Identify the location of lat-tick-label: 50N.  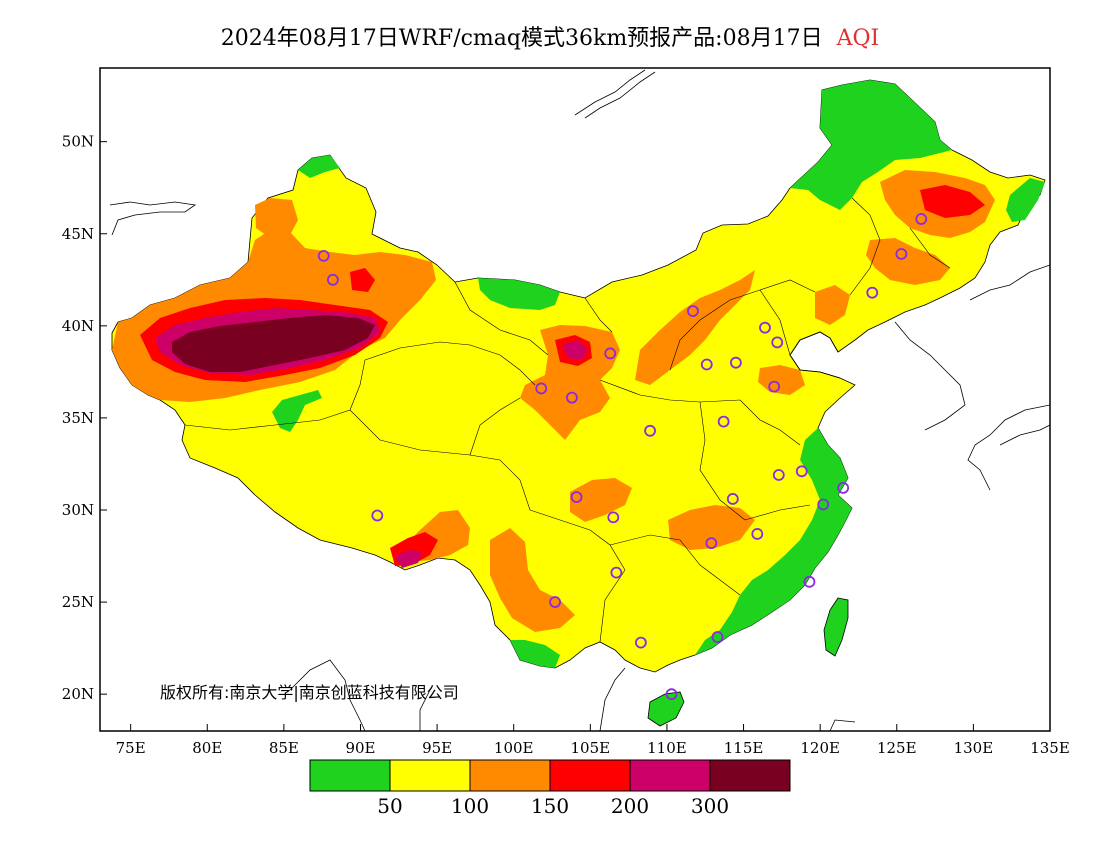
(78, 142).